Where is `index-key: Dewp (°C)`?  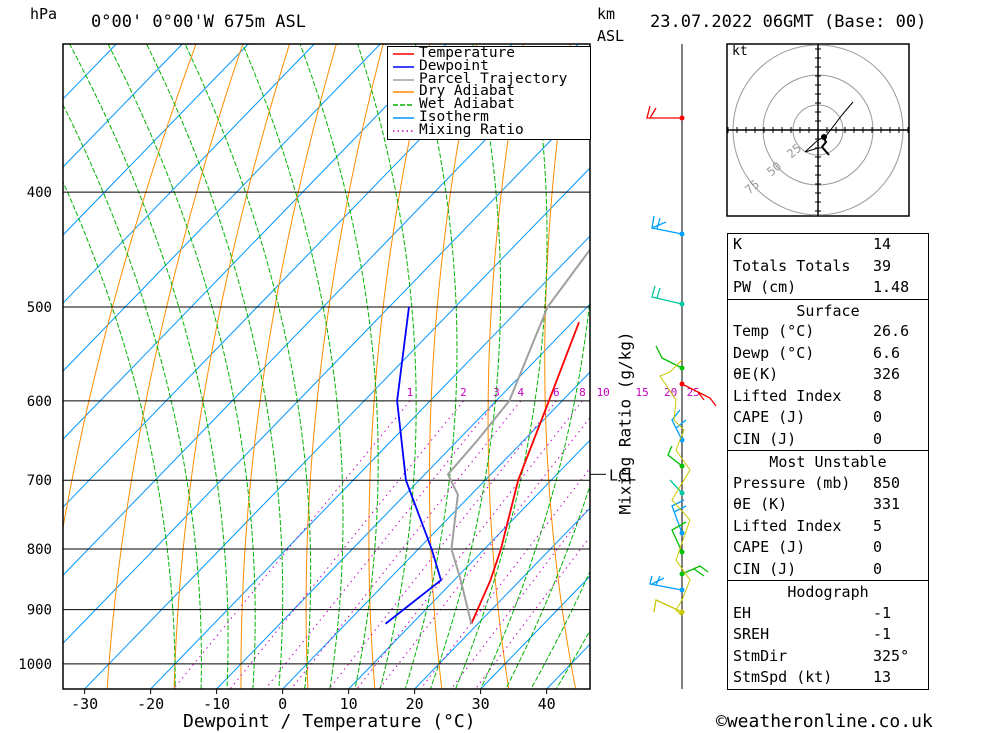
index-key: Dewp (°C) is located at coordinates (774, 352).